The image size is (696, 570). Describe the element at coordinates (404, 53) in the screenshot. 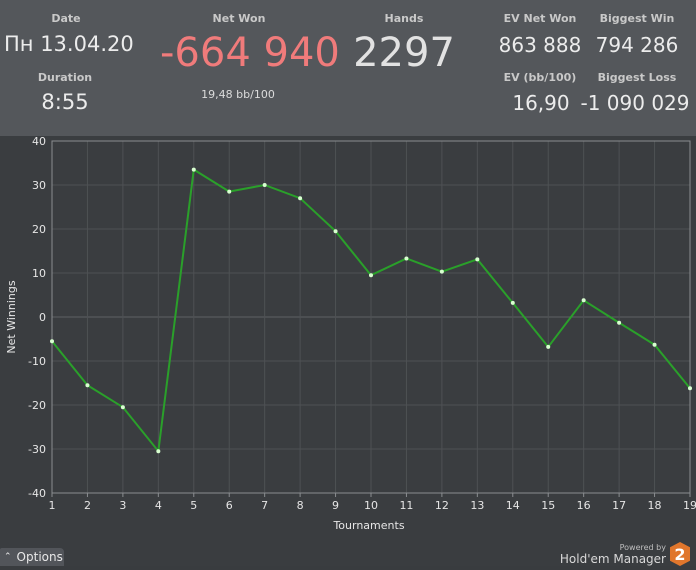

I see `hands-value: 2297` at that location.